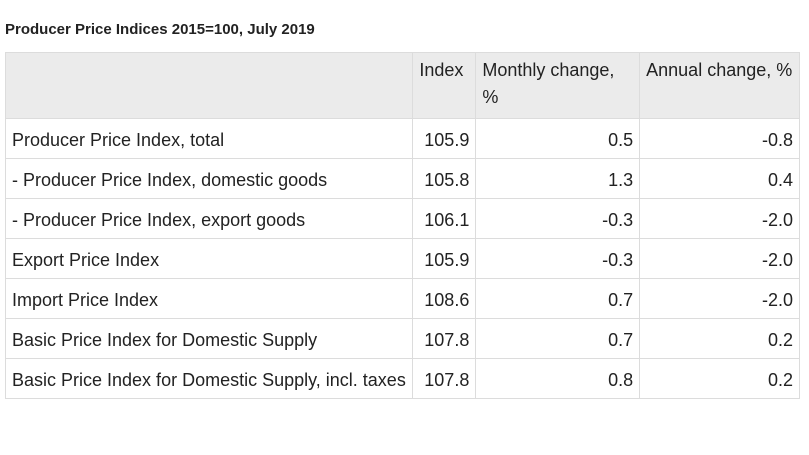 The height and width of the screenshot is (455, 809). Describe the element at coordinates (209, 178) in the screenshot. I see `row-label: - Producer Price Index, domestic goods` at that location.